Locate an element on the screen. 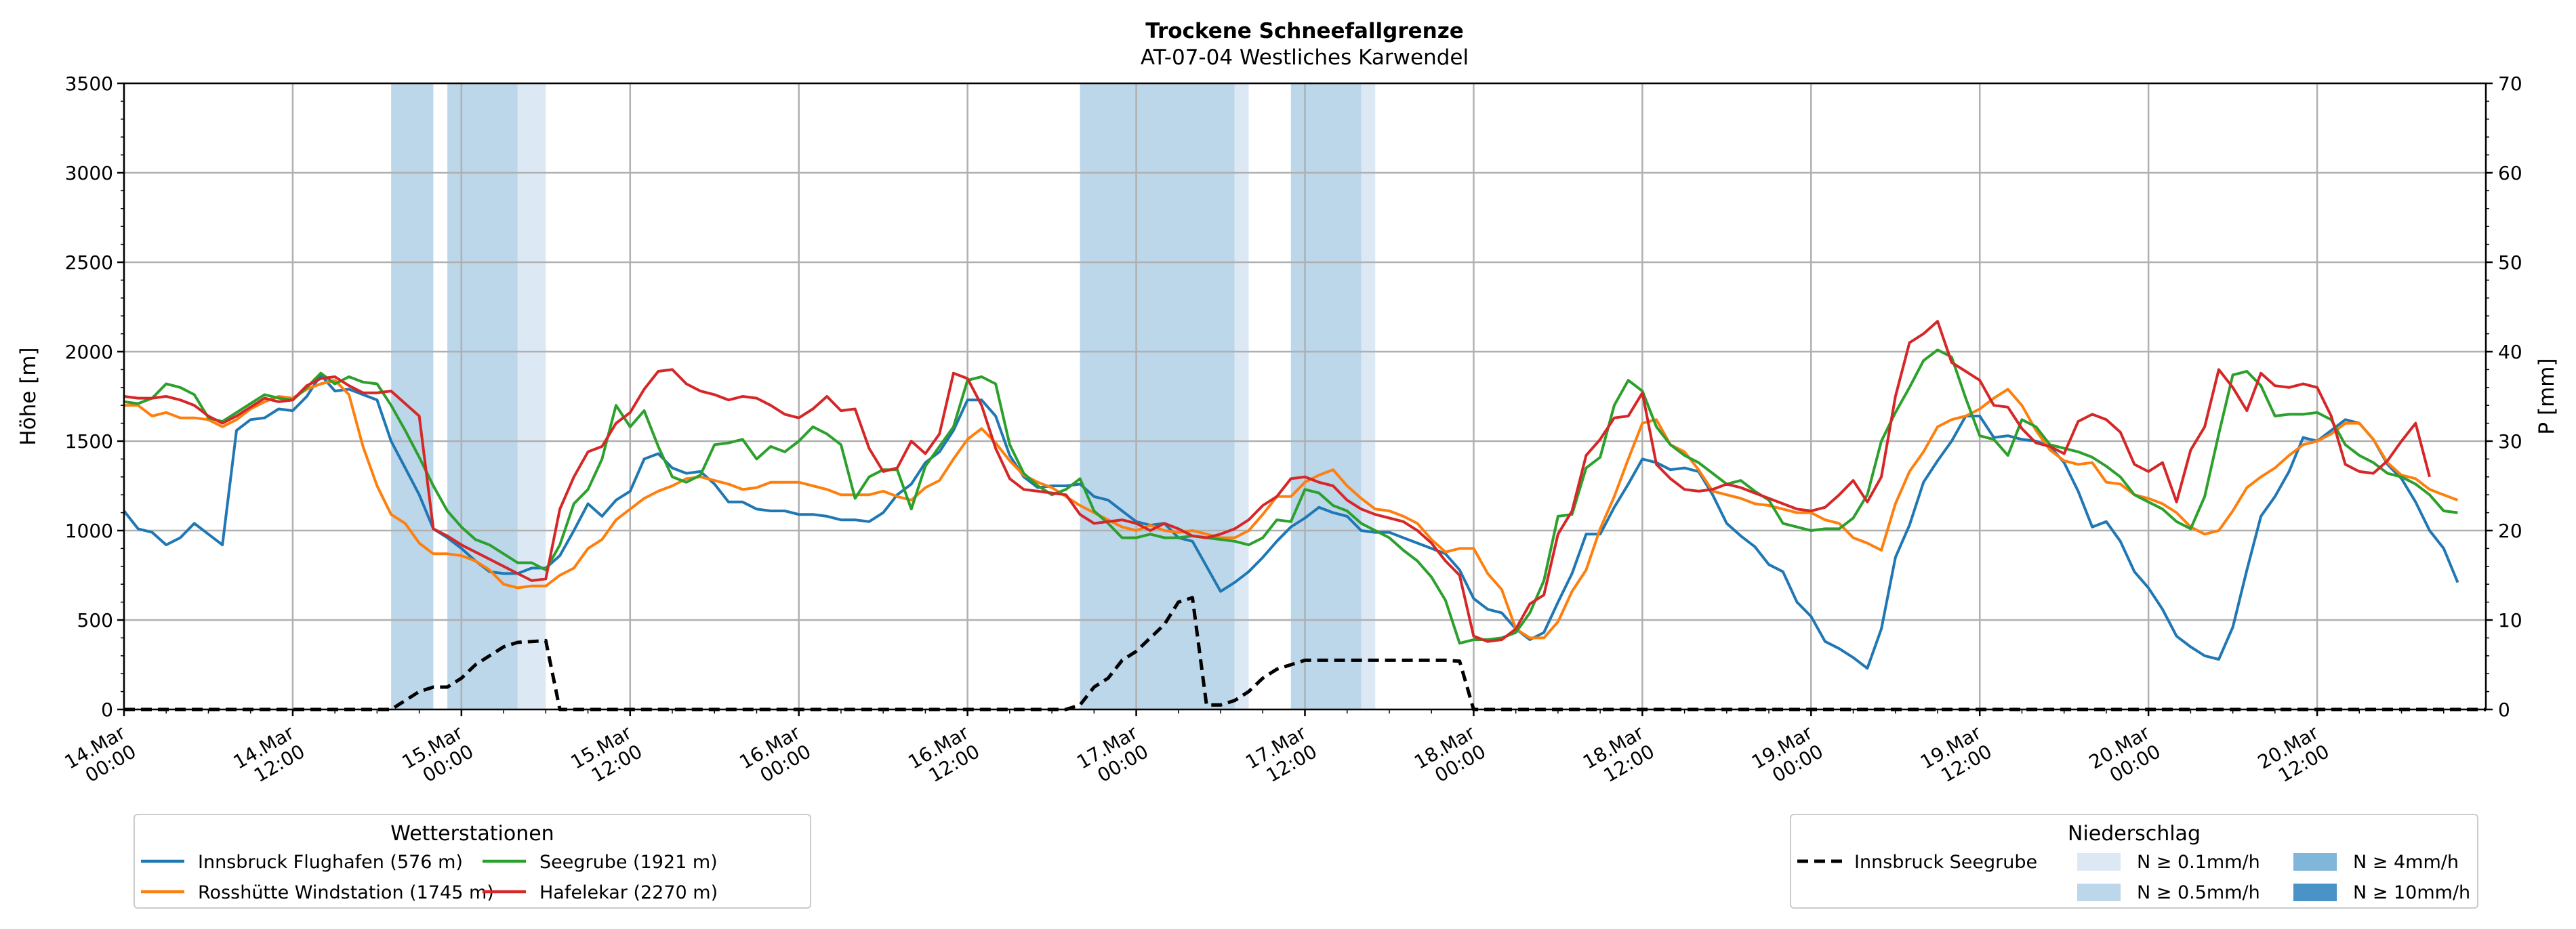 The width and height of the screenshot is (2576, 929). x-tick-label-5: 16.Mar12:00 is located at coordinates (944, 756).